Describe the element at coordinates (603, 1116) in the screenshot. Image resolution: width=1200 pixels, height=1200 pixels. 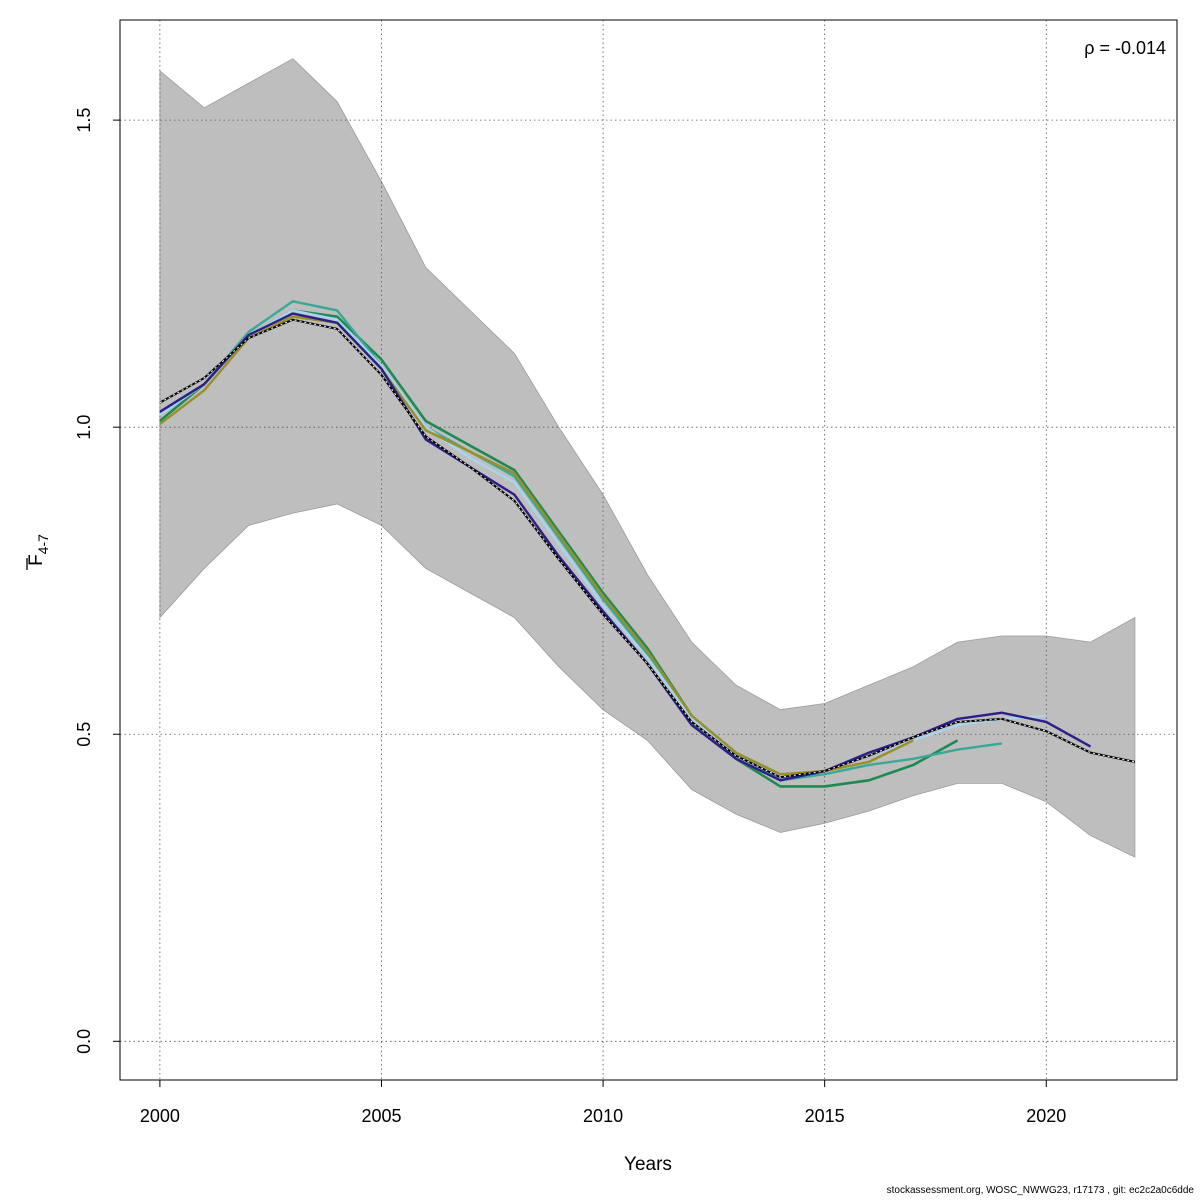
I see `x-tick-label: 2010` at that location.